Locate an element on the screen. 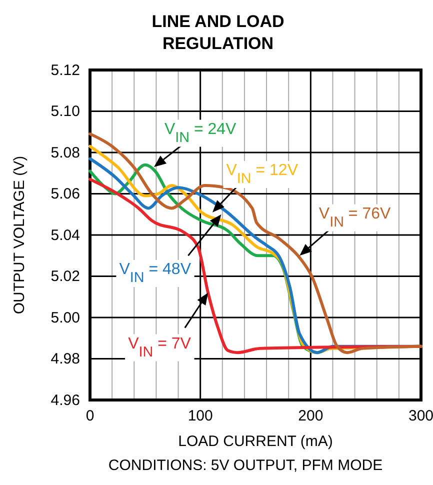  y-tick-label: 5.12 is located at coordinates (65, 70).